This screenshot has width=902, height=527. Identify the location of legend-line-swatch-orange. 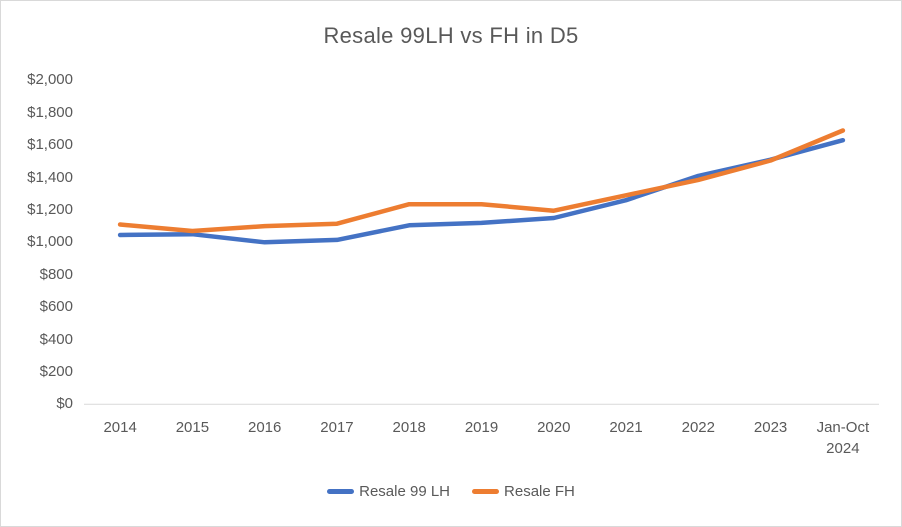
(486, 491).